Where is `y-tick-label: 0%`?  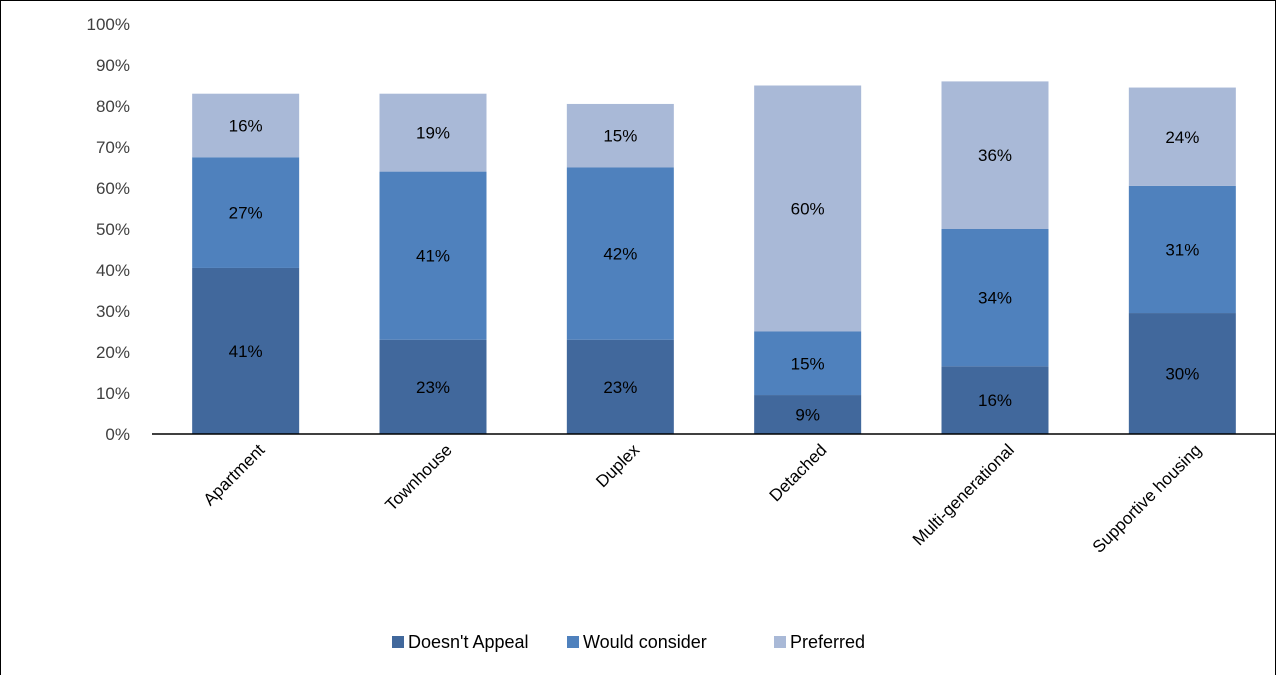 y-tick-label: 0% is located at coordinates (117, 434).